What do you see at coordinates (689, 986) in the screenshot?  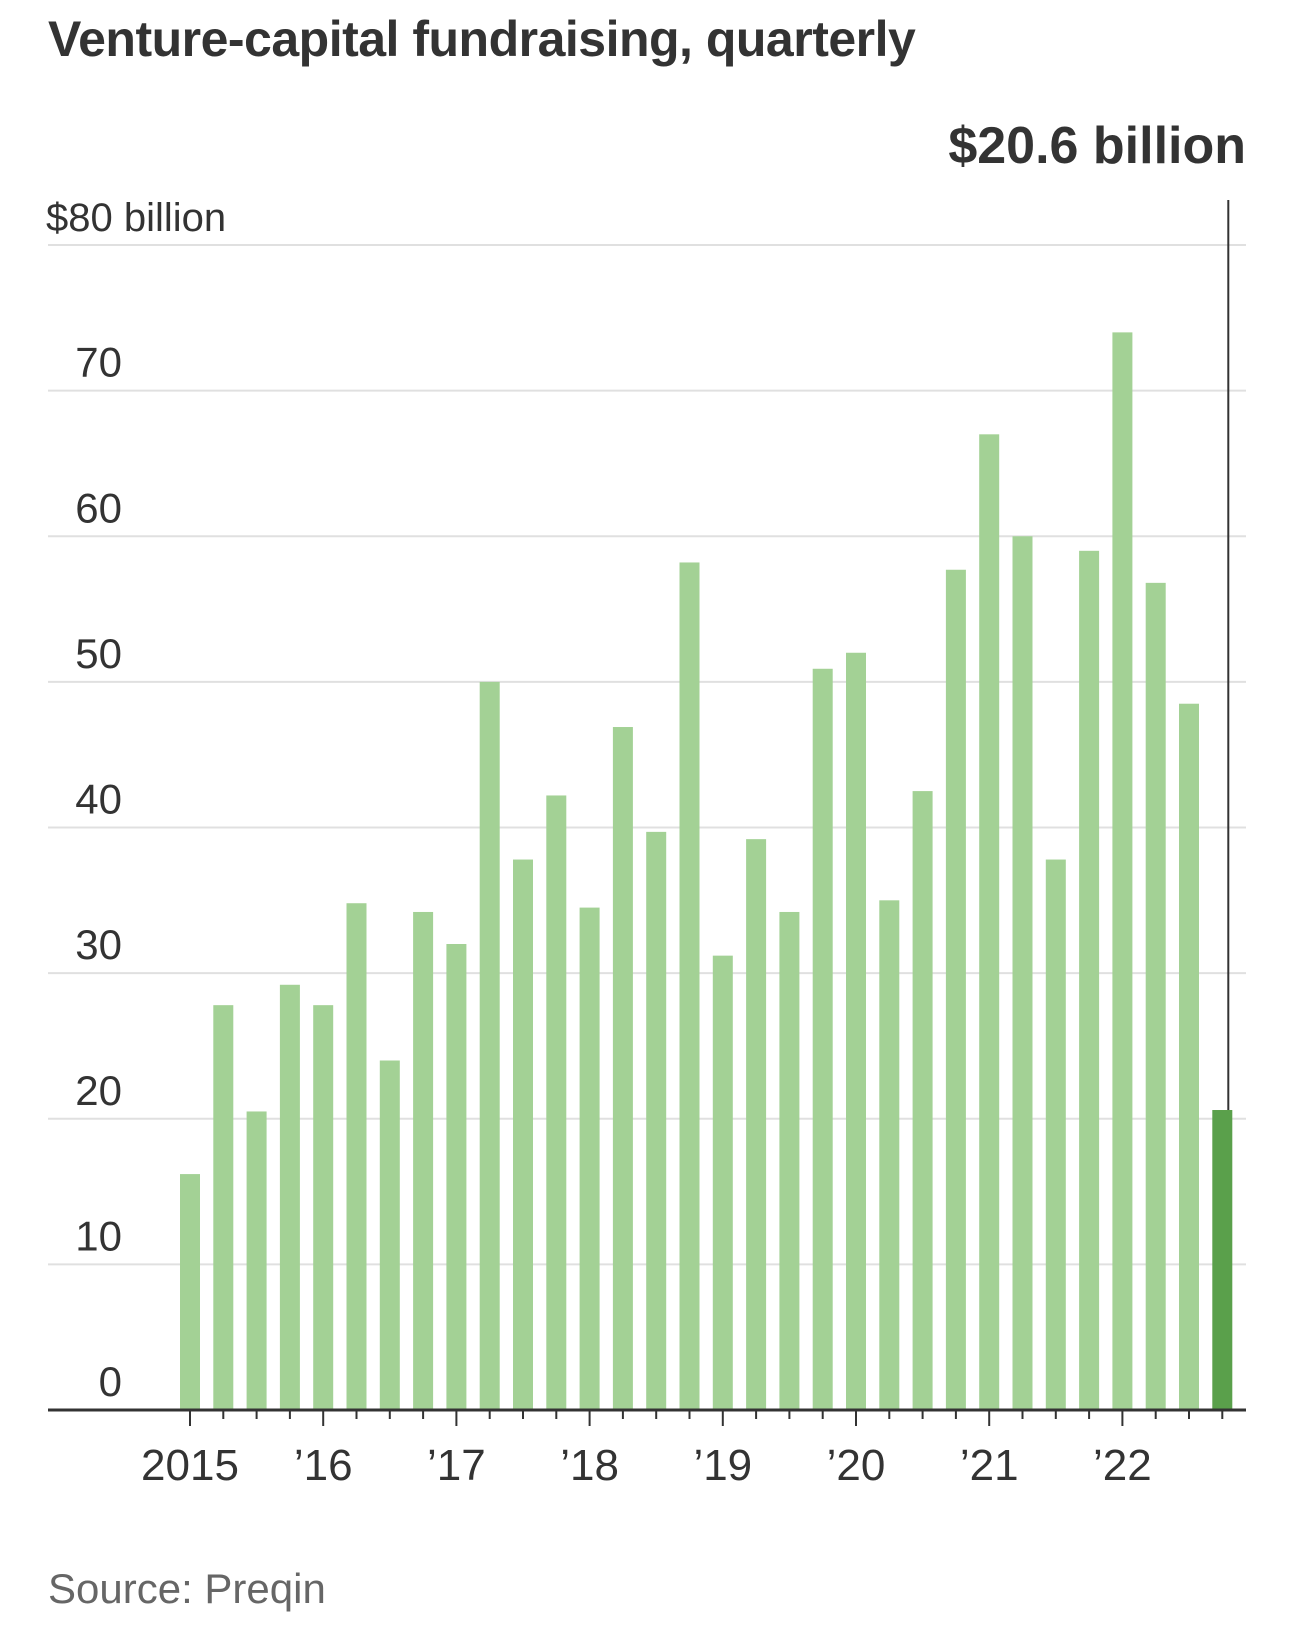 I see `bar-2018-q4` at bounding box center [689, 986].